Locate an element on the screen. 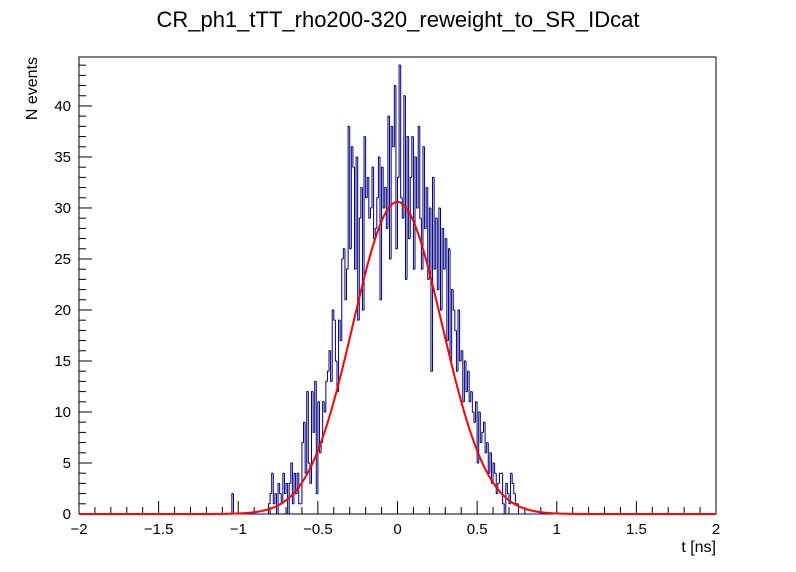 The width and height of the screenshot is (796, 572). x-axis-label: t [ns] is located at coordinates (698, 547).